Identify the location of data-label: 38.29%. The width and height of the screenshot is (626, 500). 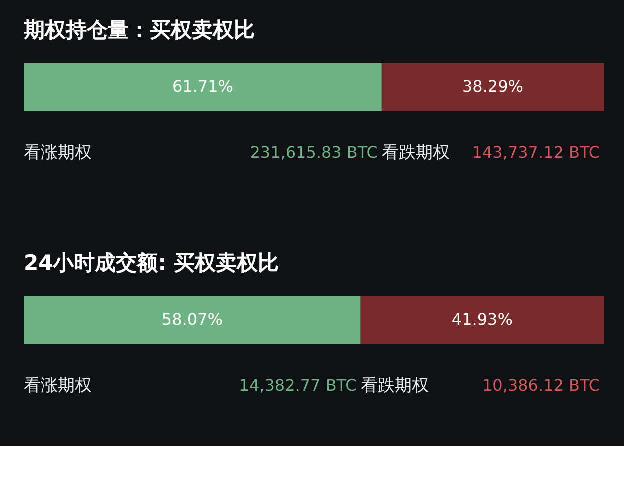
(493, 86).